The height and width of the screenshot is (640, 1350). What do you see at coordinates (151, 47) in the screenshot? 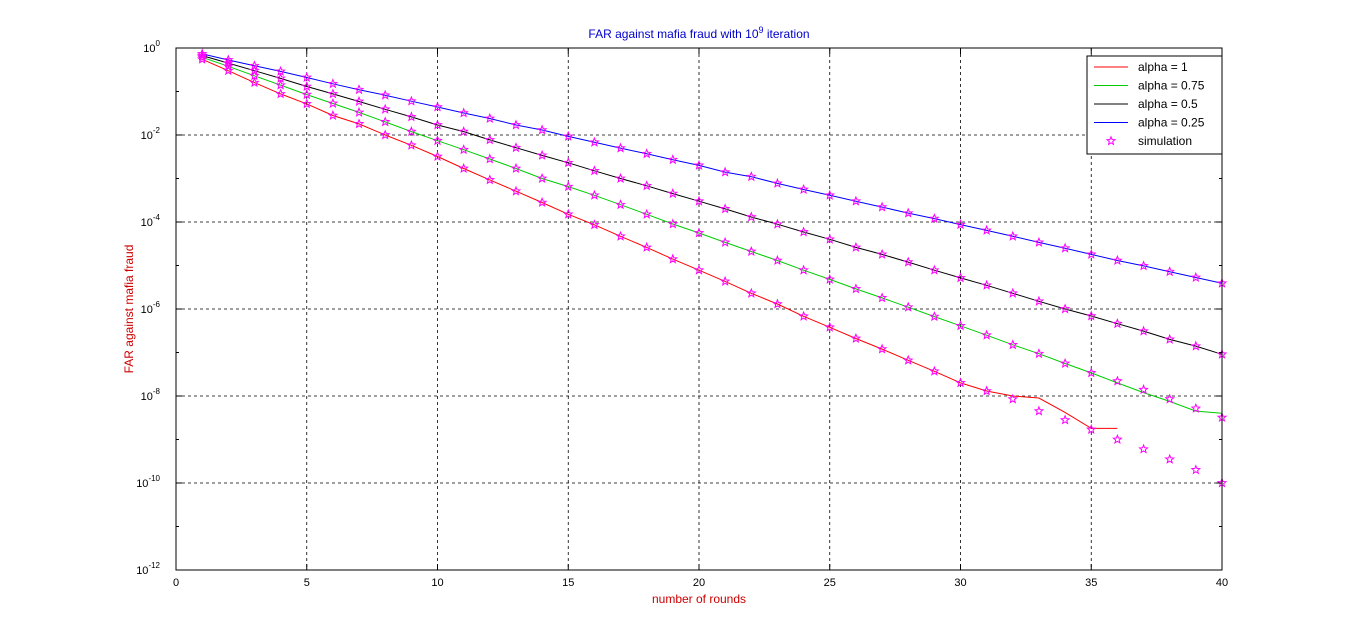
I see `y-tick-label: 10⁰` at bounding box center [151, 47].